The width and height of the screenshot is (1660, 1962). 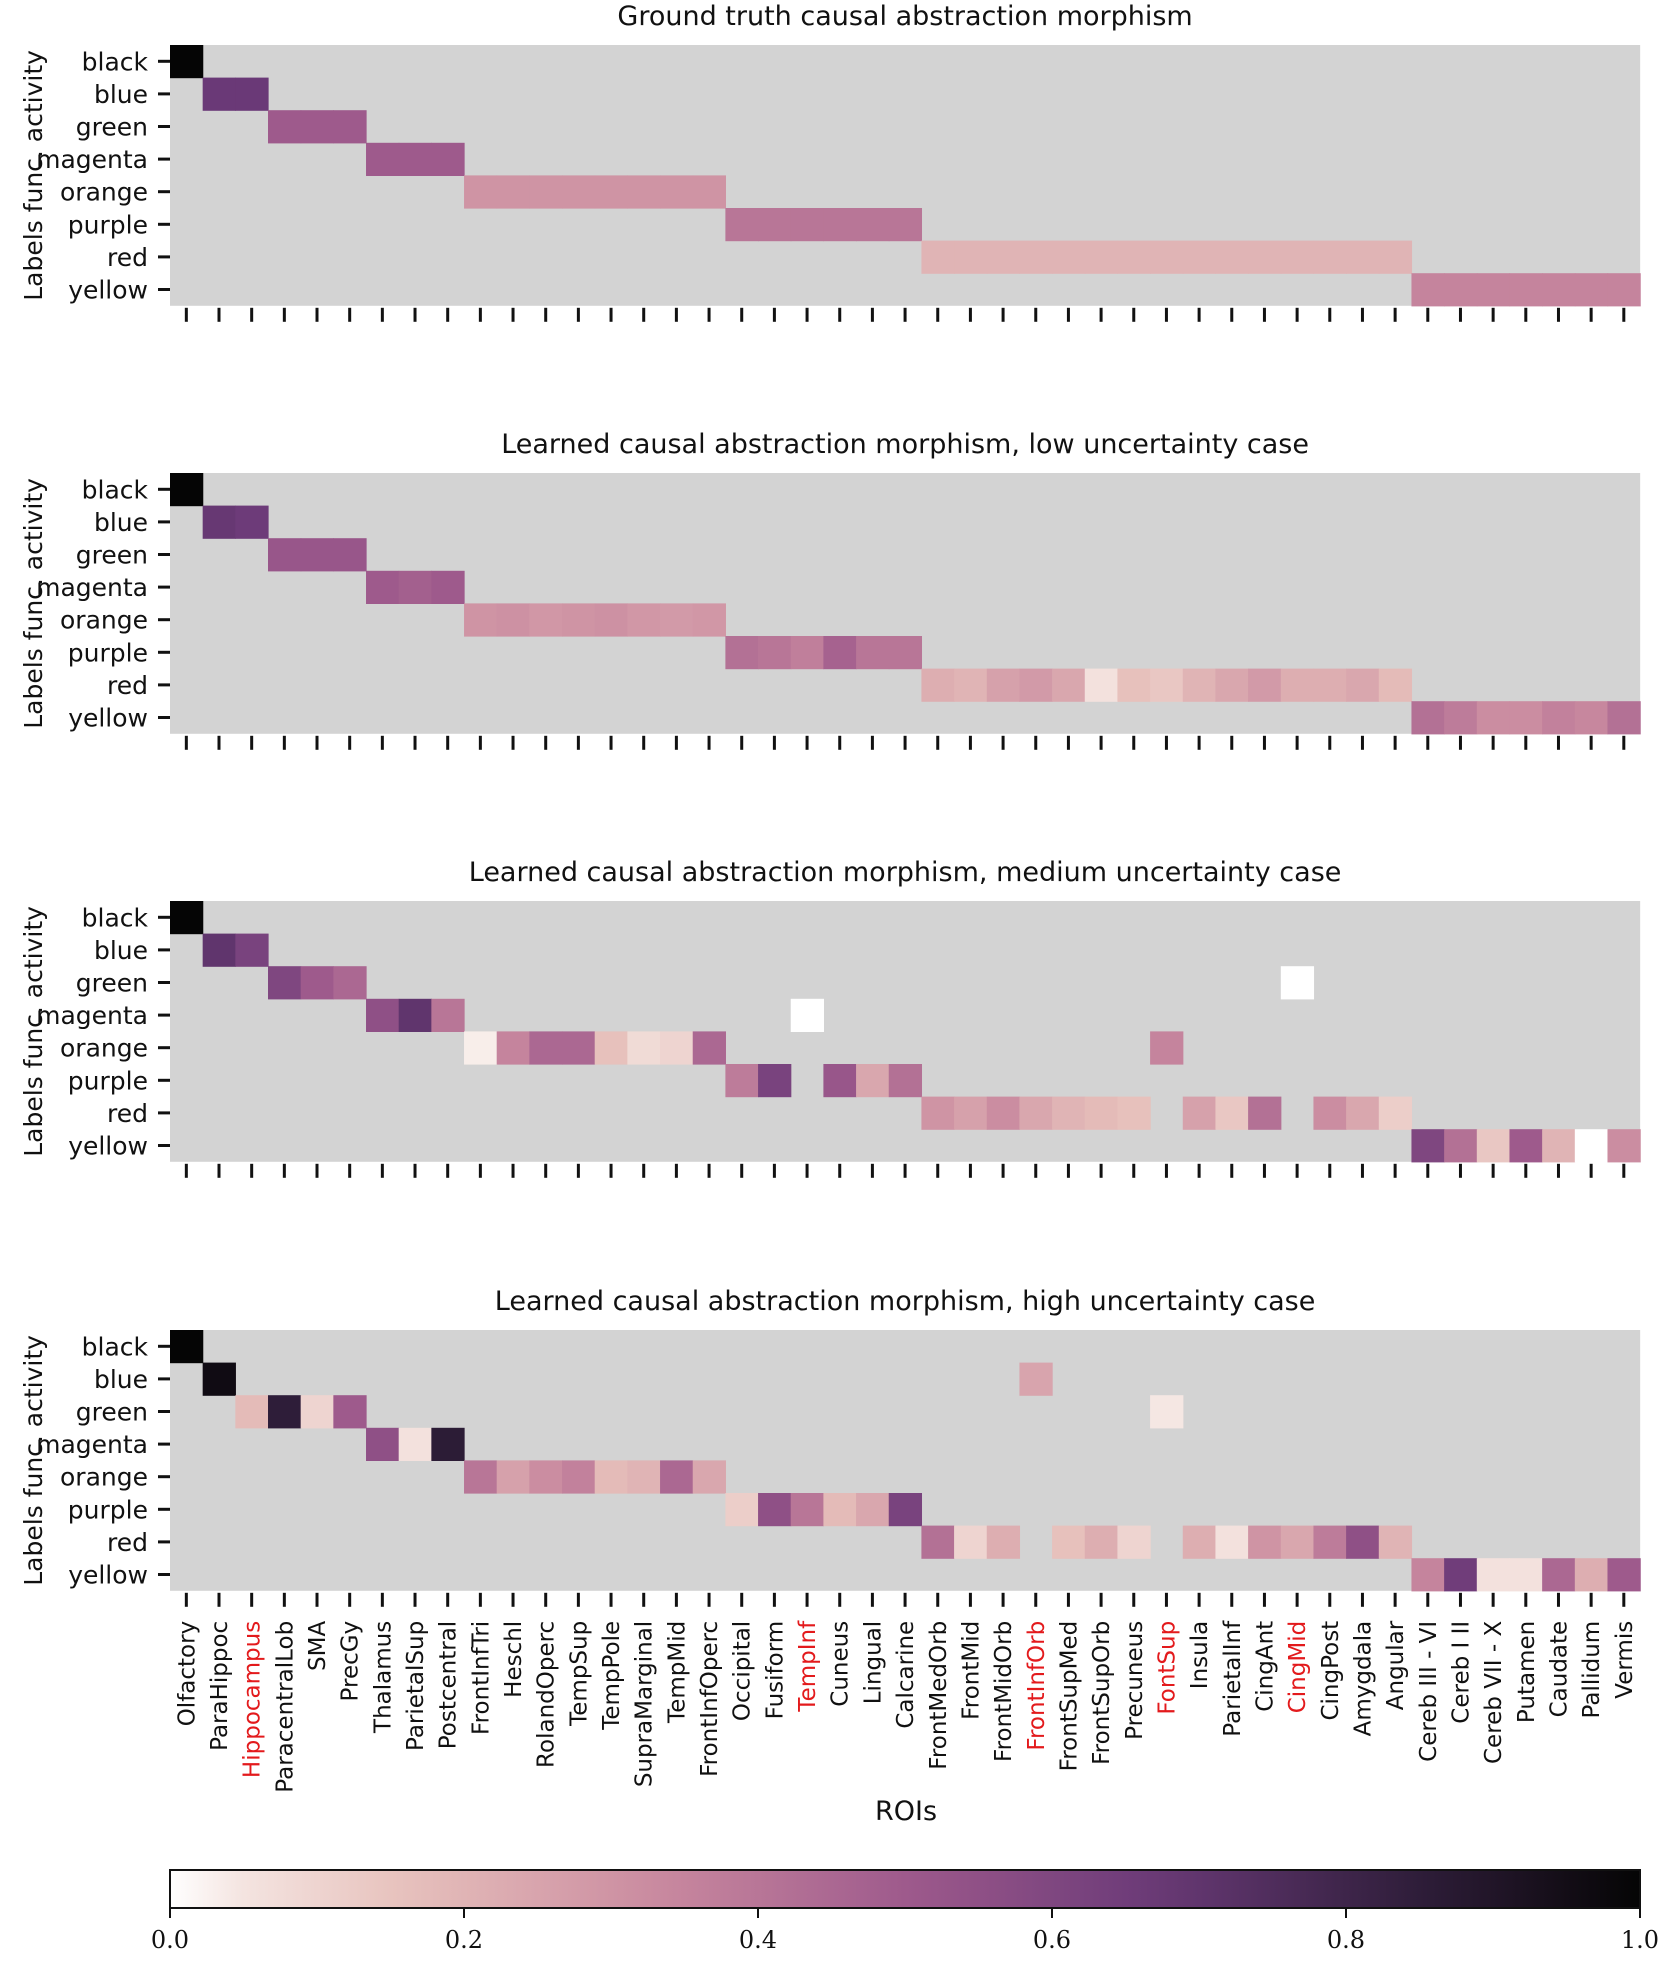 What do you see at coordinates (108, 652) in the screenshot?
I see `row-label: purple` at bounding box center [108, 652].